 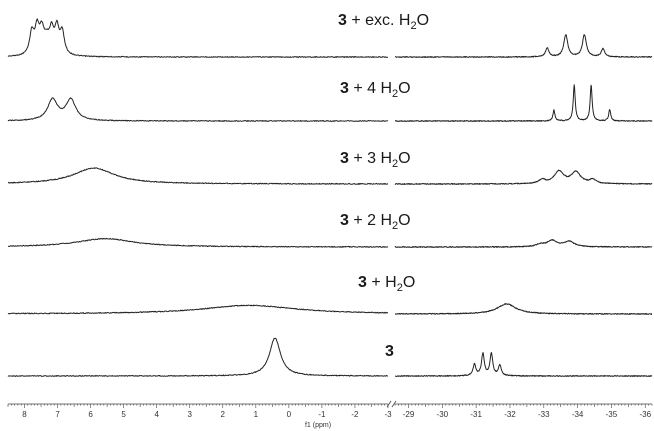 What do you see at coordinates (379, 20) in the screenshot?
I see `label-text: + exc. H` at bounding box center [379, 20].